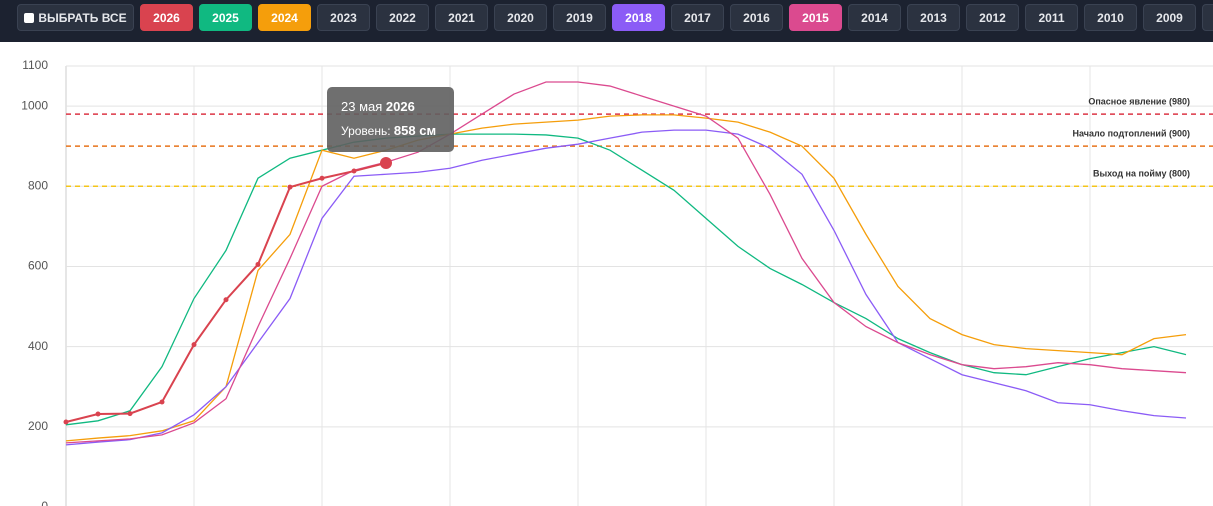 This screenshot has height=506, width=1213. Describe the element at coordinates (361, 106) in the screenshot. I see `tooltip-day: 23 мая` at that location.